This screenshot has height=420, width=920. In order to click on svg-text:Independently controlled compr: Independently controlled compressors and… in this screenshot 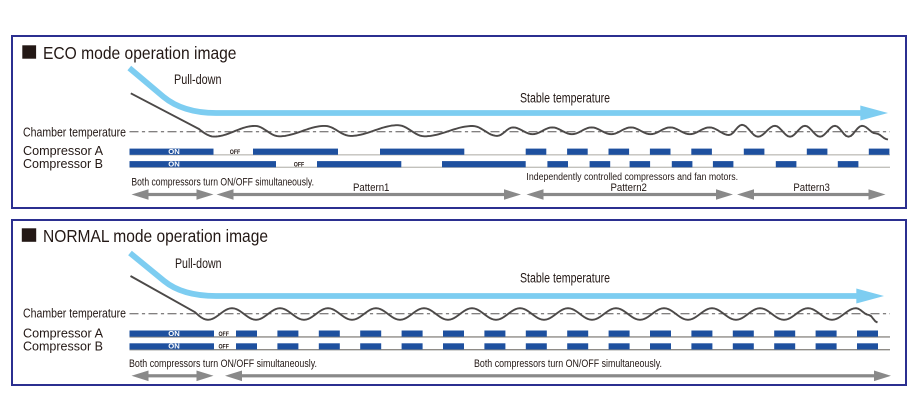, I will do `click(632, 177)`.